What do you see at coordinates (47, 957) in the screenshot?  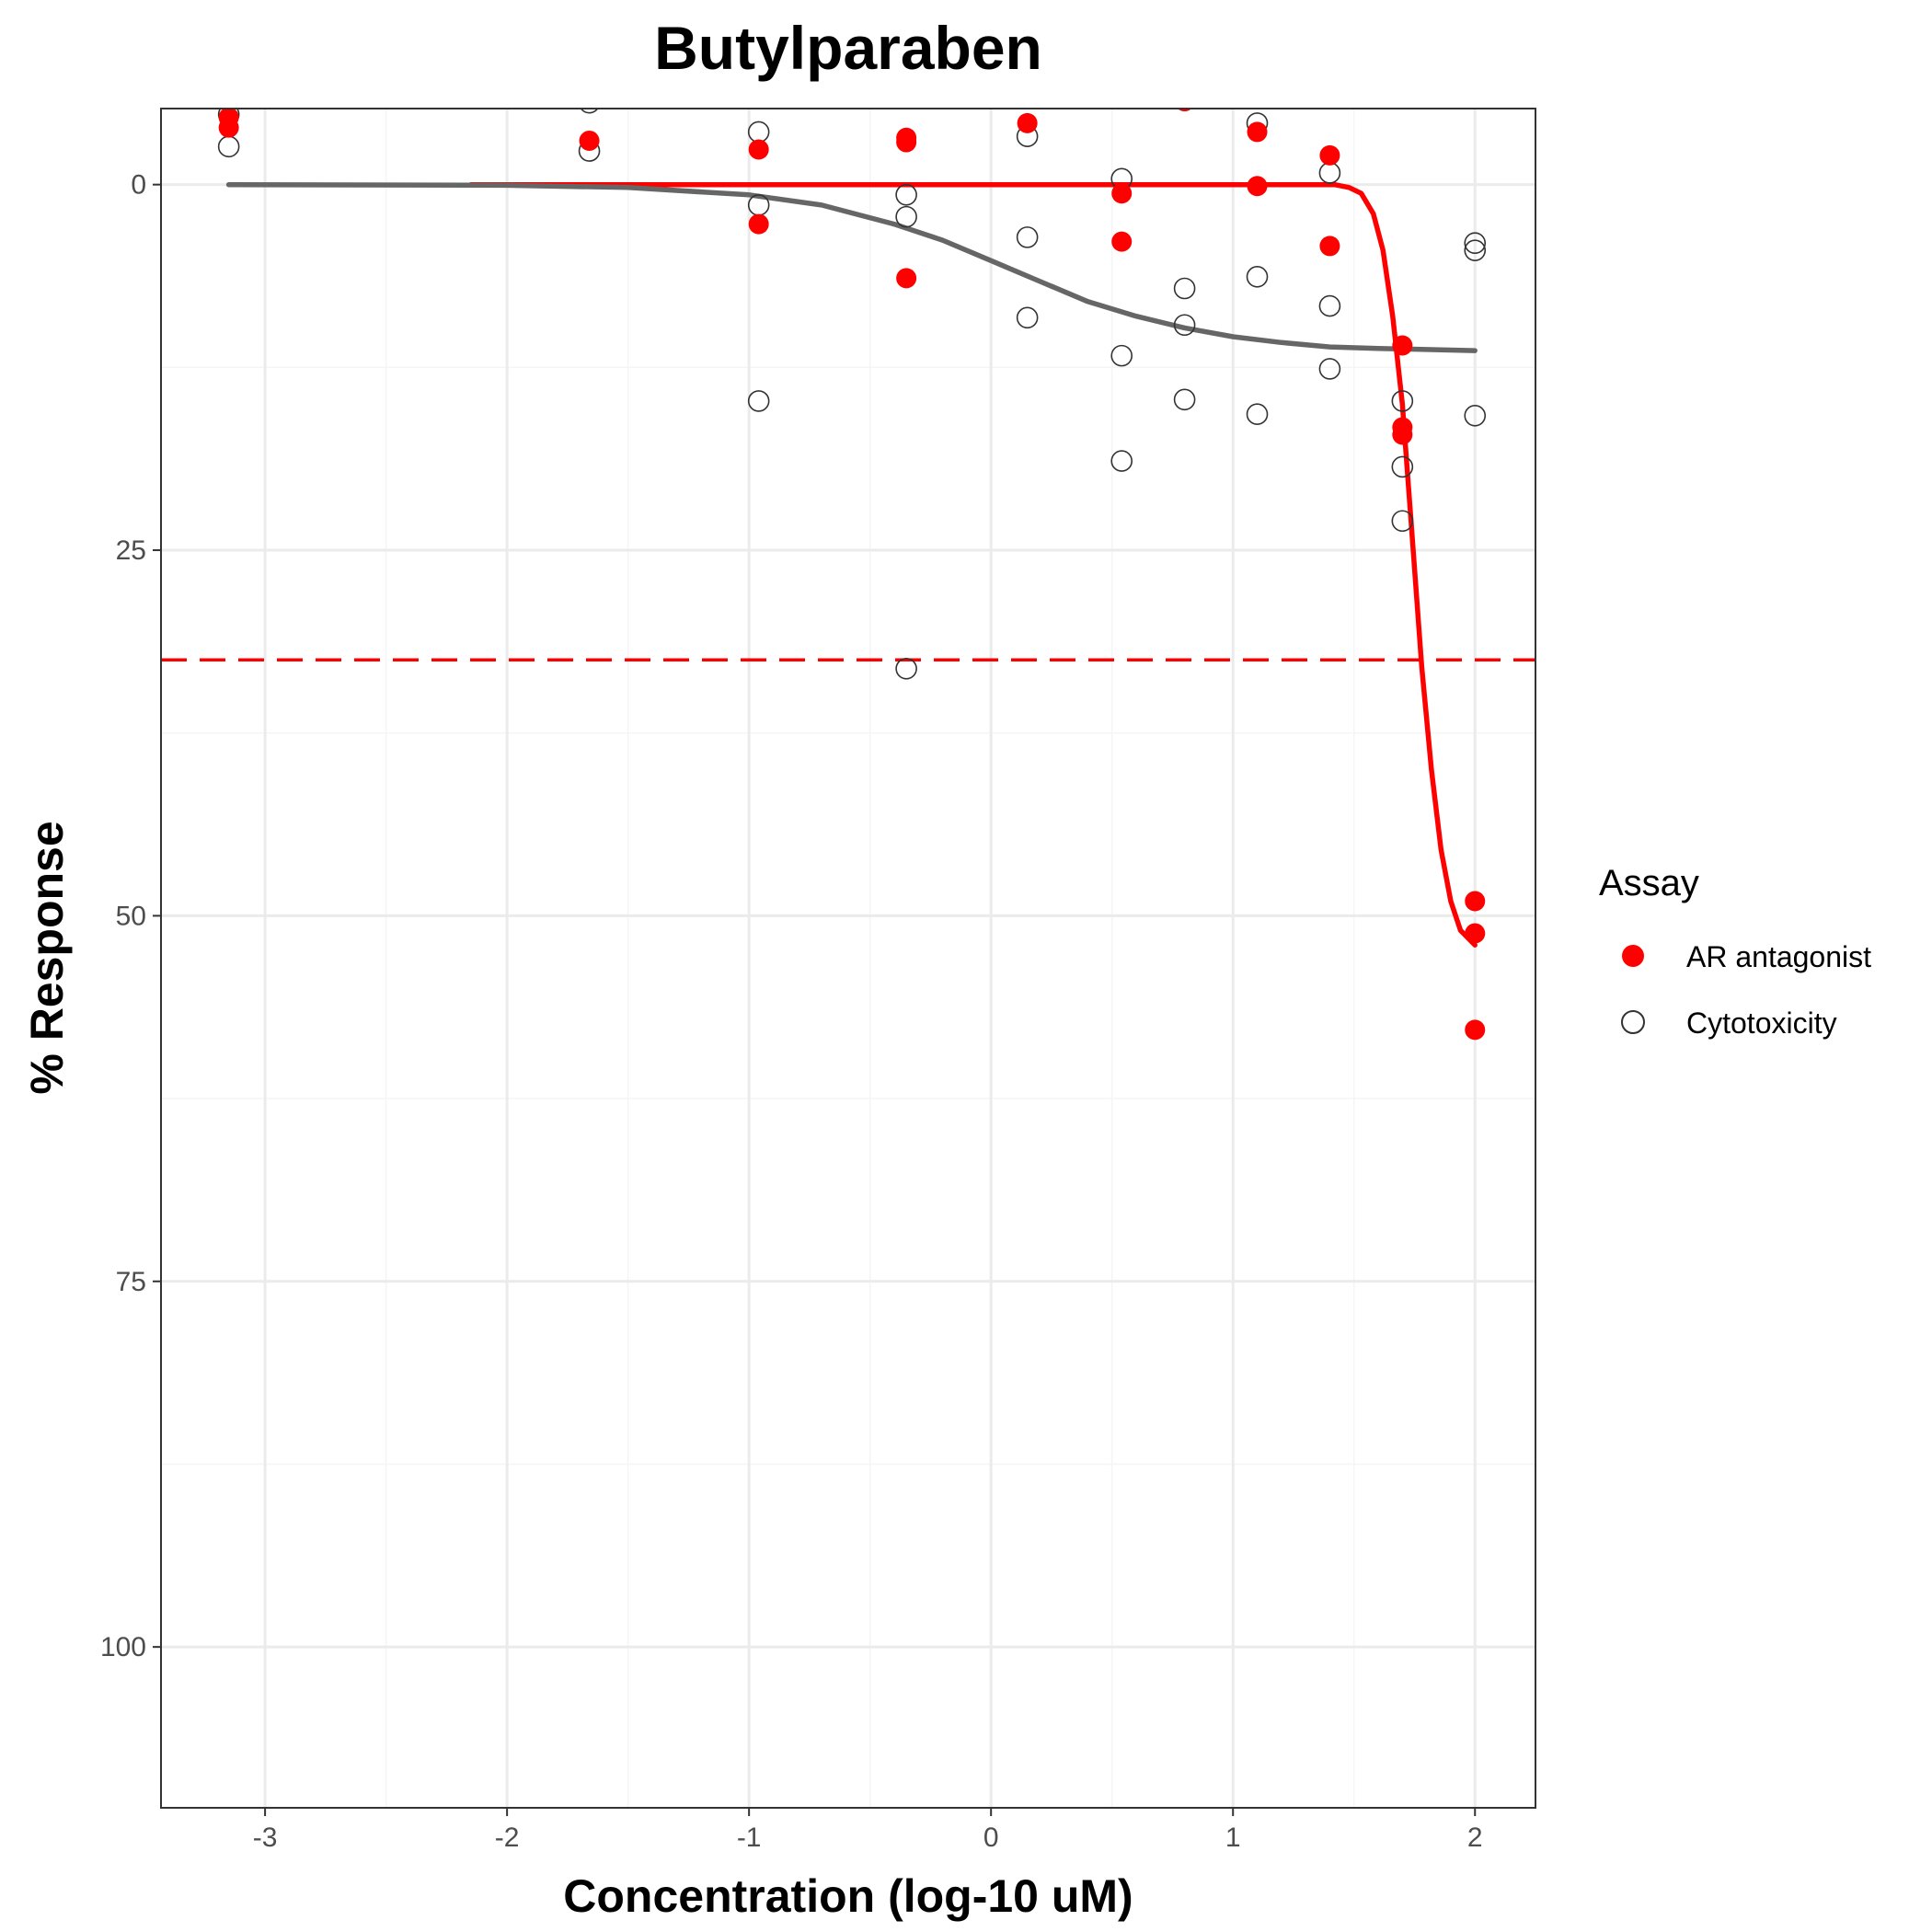 I see `y-axis-title: % Response` at bounding box center [47, 957].